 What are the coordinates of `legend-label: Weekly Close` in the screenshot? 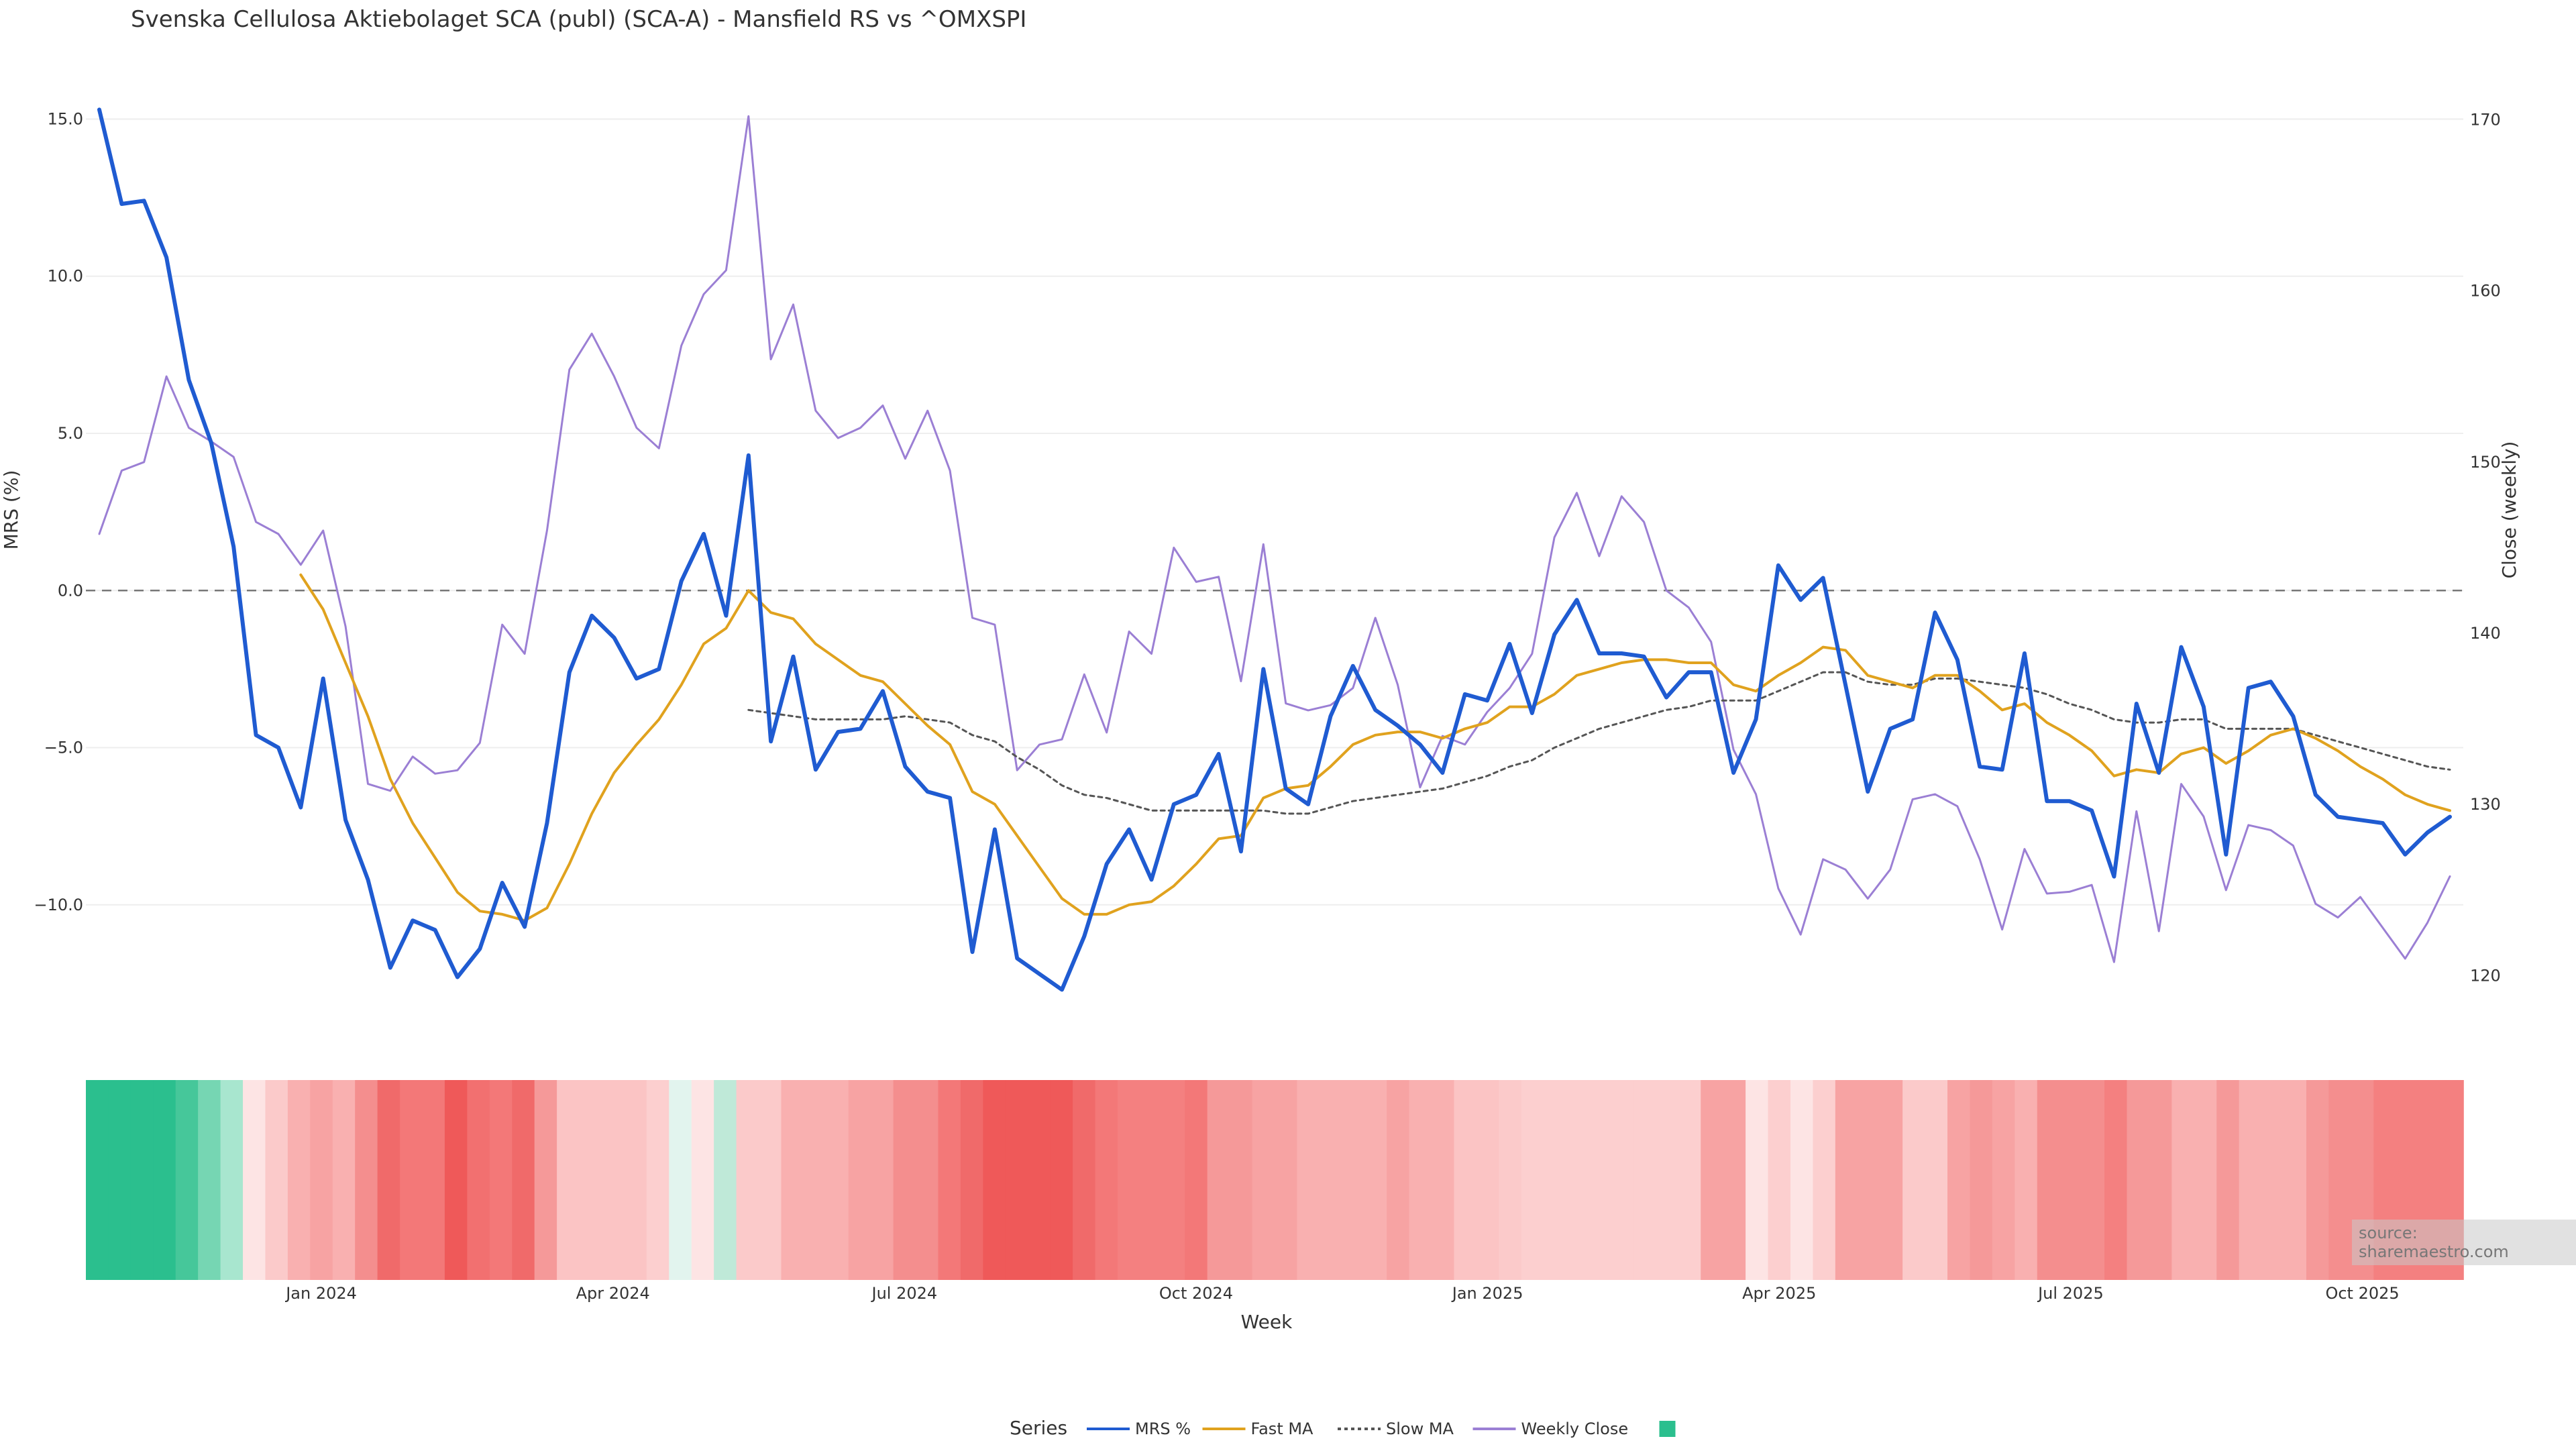 It's located at (1575, 1428).